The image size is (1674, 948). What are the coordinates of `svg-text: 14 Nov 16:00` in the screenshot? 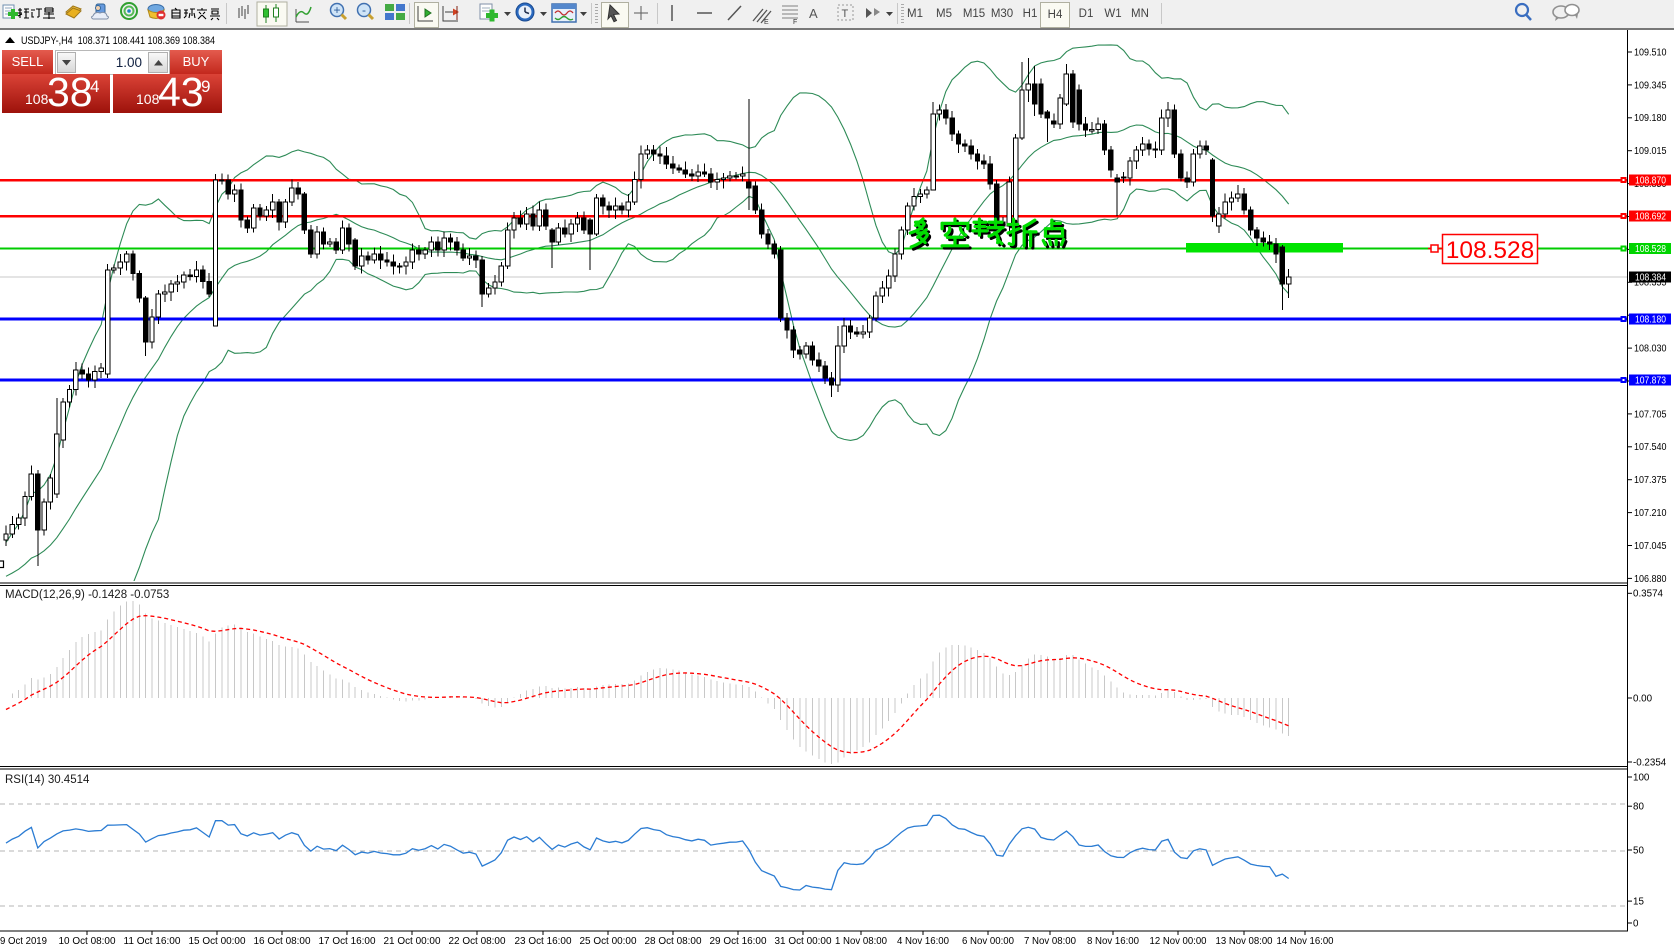 It's located at (1305, 941).